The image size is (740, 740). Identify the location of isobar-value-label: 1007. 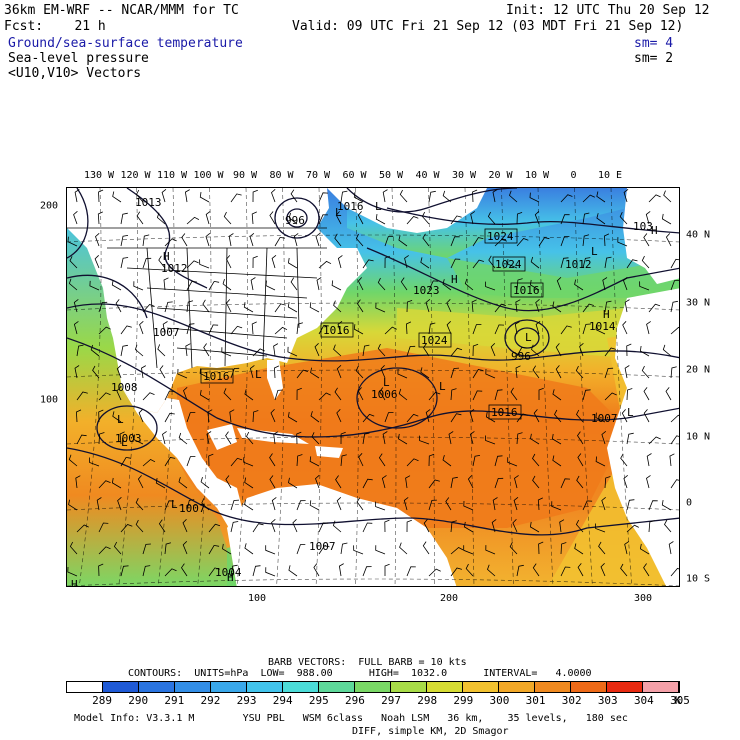
(192, 508).